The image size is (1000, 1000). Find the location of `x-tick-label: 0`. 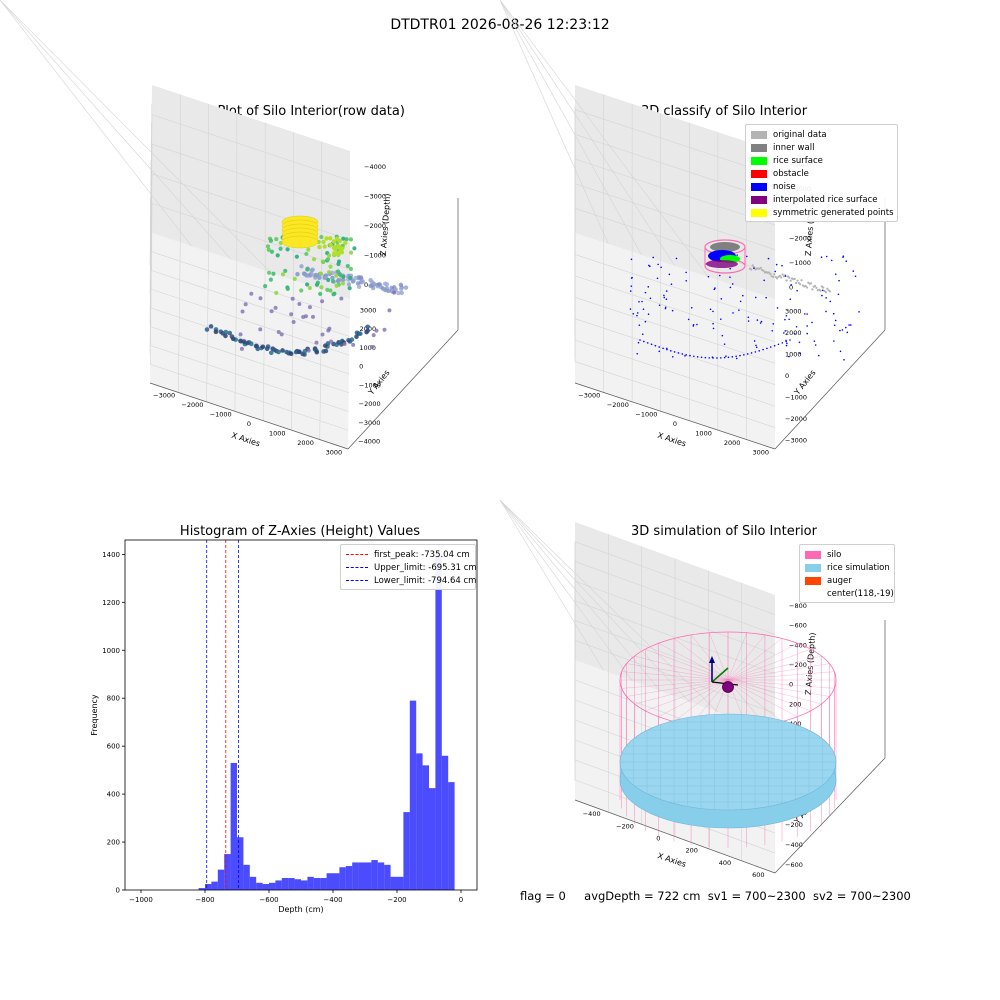

x-tick-label: 0 is located at coordinates (658, 838).